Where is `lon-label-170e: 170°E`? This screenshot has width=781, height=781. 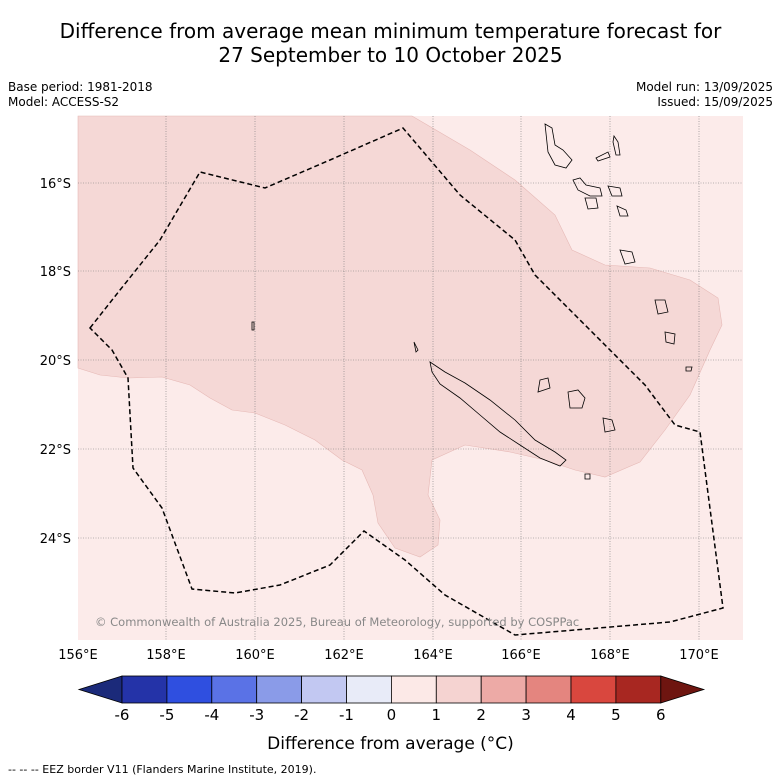 lon-label-170e: 170°E is located at coordinates (699, 655).